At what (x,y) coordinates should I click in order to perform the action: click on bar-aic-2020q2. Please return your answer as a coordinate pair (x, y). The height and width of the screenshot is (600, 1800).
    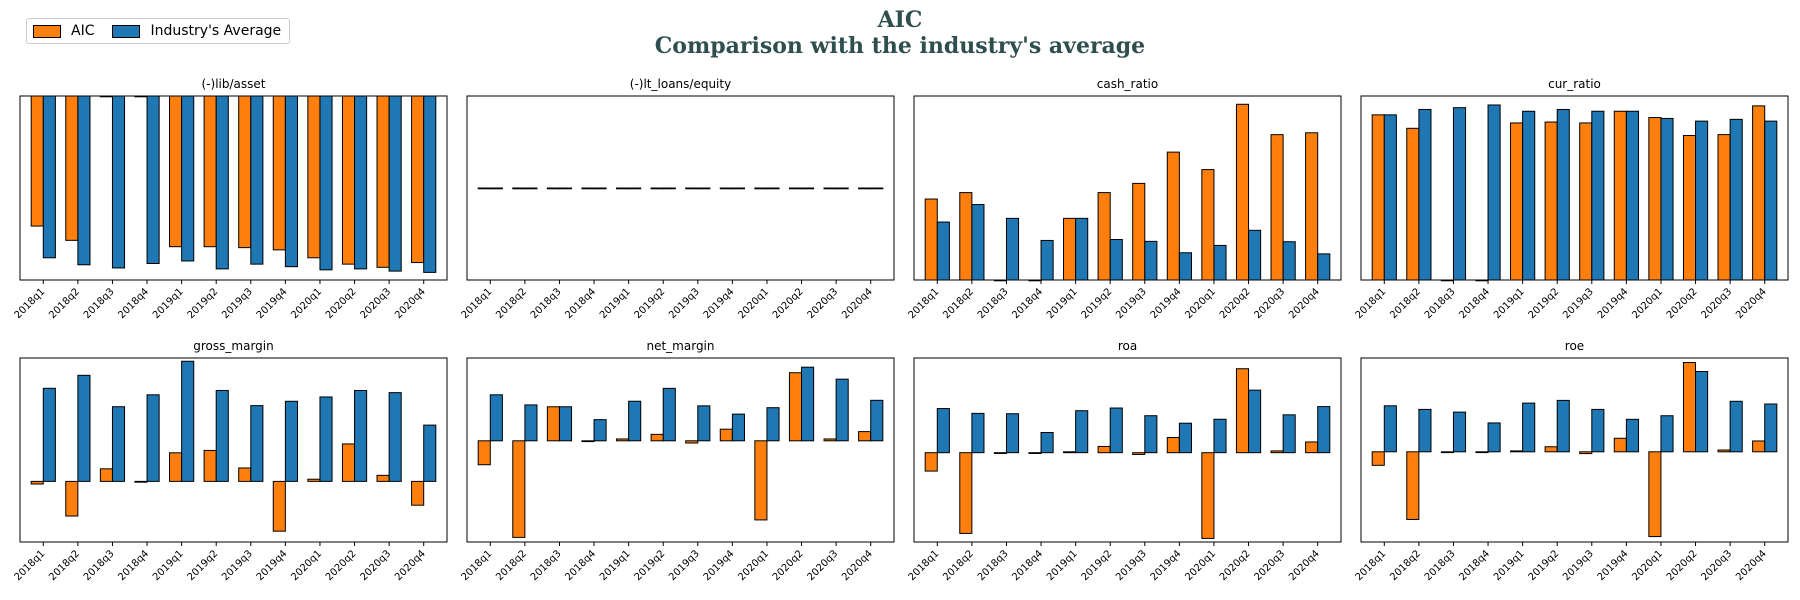
    Looking at the image, I should click on (795, 188).